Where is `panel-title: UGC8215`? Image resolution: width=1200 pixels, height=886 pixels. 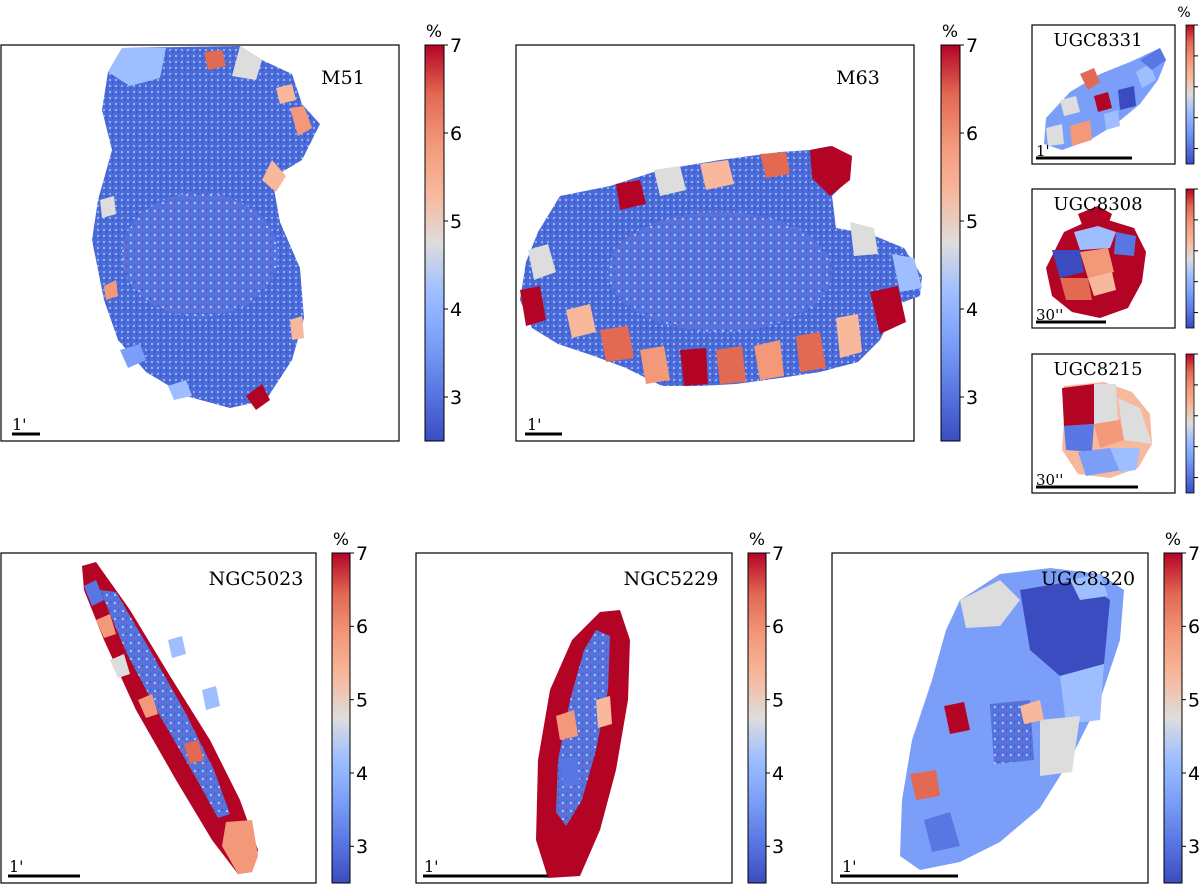
panel-title: UGC8215 is located at coordinates (1097, 369).